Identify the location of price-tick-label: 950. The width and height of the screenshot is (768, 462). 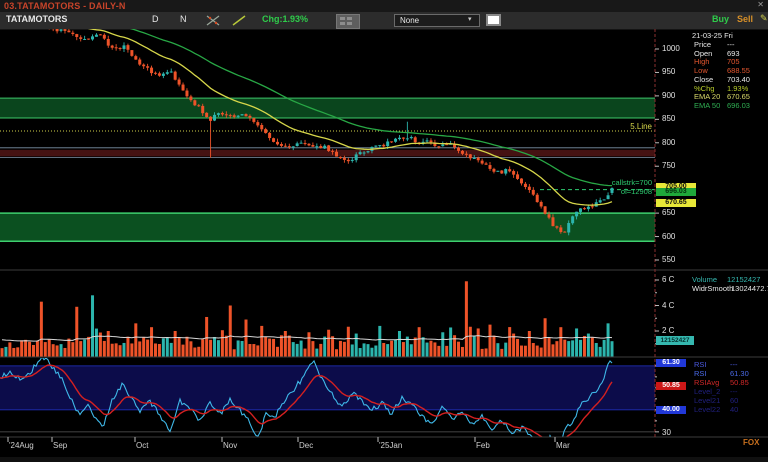
(669, 72).